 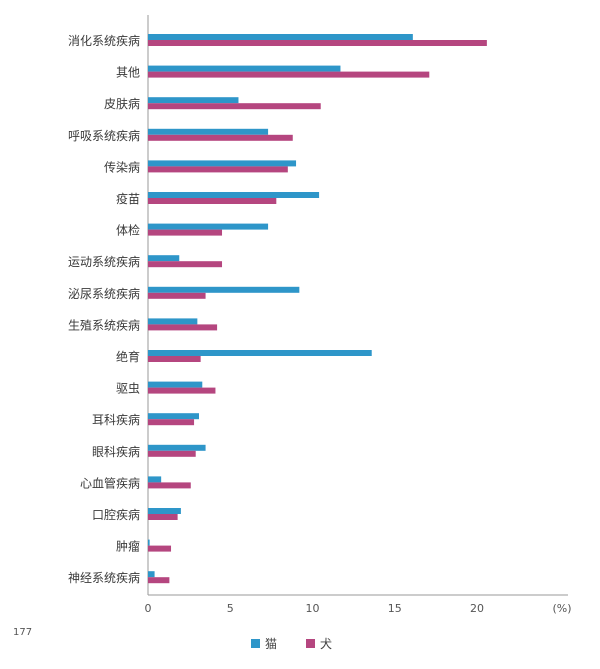 I want to click on legend-swatch-dog, so click(x=310, y=643).